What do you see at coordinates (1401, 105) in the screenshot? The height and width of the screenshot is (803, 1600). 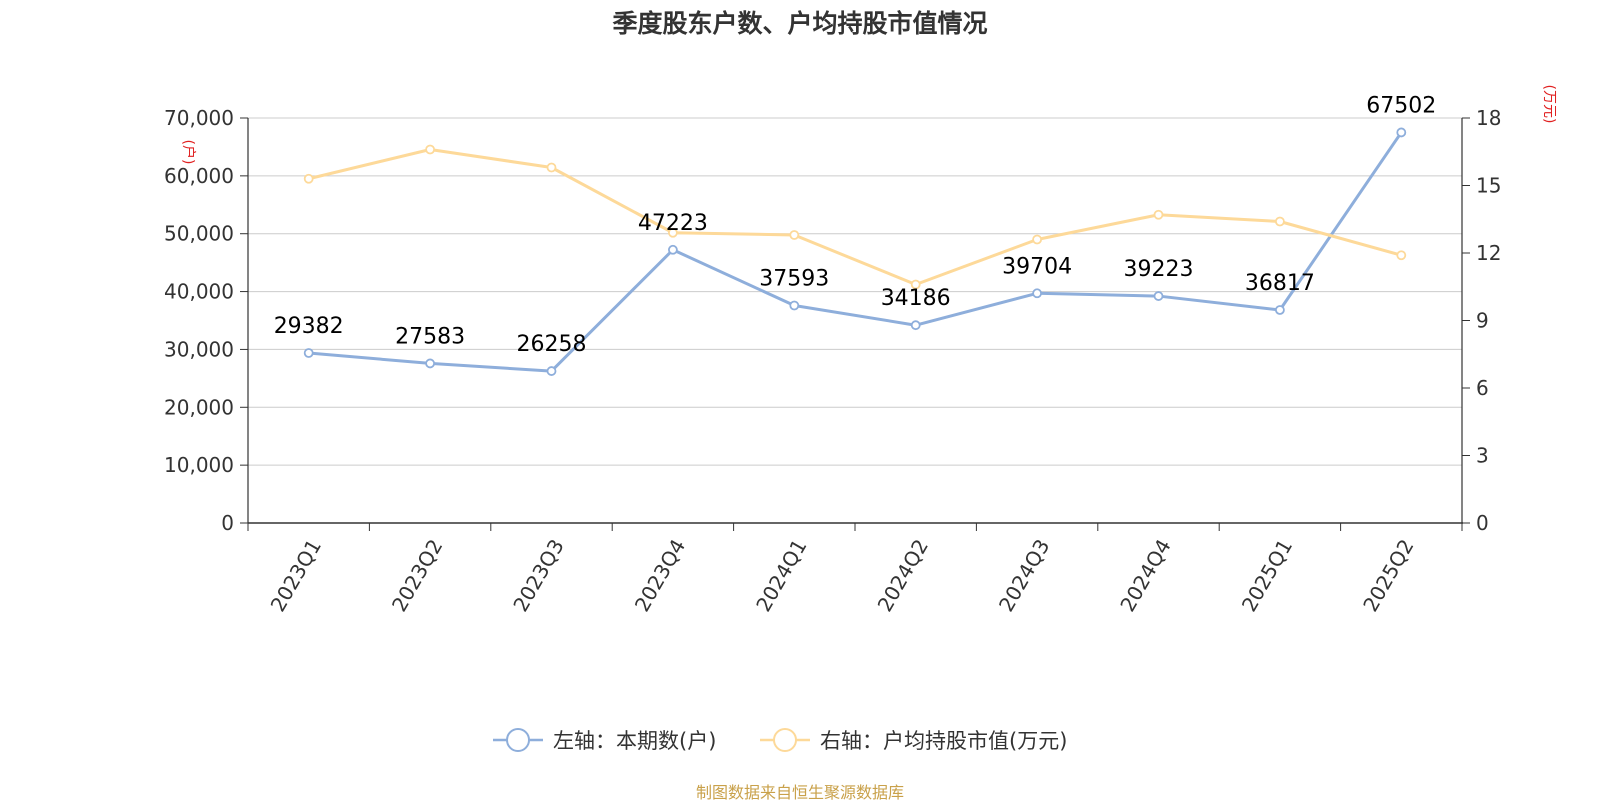 I see `data-label: 67502` at bounding box center [1401, 105].